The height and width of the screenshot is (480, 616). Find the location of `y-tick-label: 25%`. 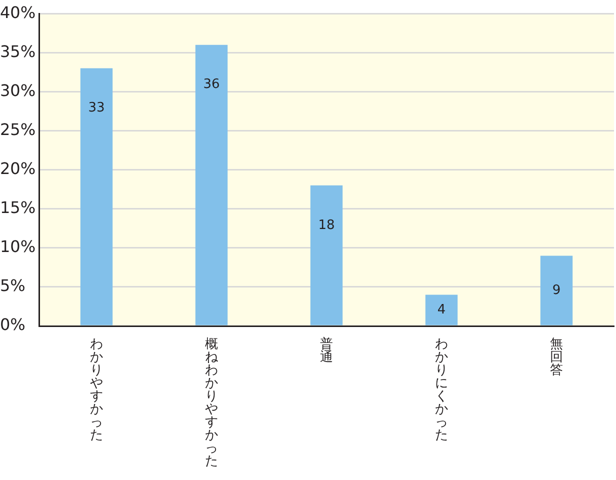

y-tick-label: 25% is located at coordinates (18, 129).